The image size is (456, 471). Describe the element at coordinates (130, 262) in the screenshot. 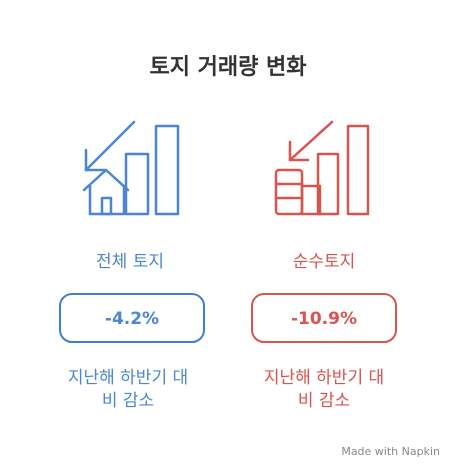

I see `panel-label: 전체 토지` at that location.